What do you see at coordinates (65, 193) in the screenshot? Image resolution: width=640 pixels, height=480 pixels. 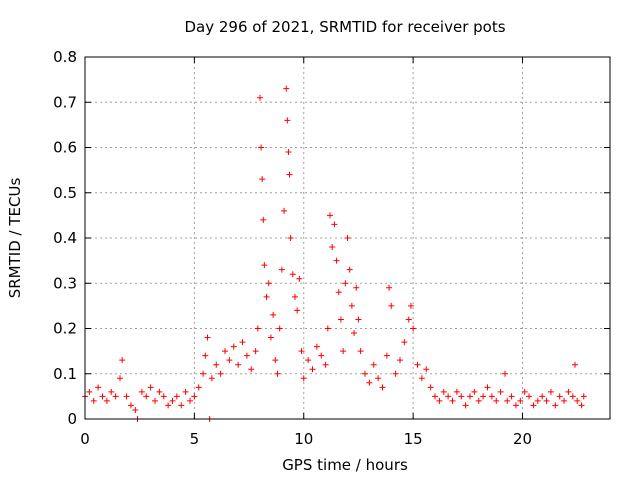 I see `y-tick-label: 0.5` at bounding box center [65, 193].